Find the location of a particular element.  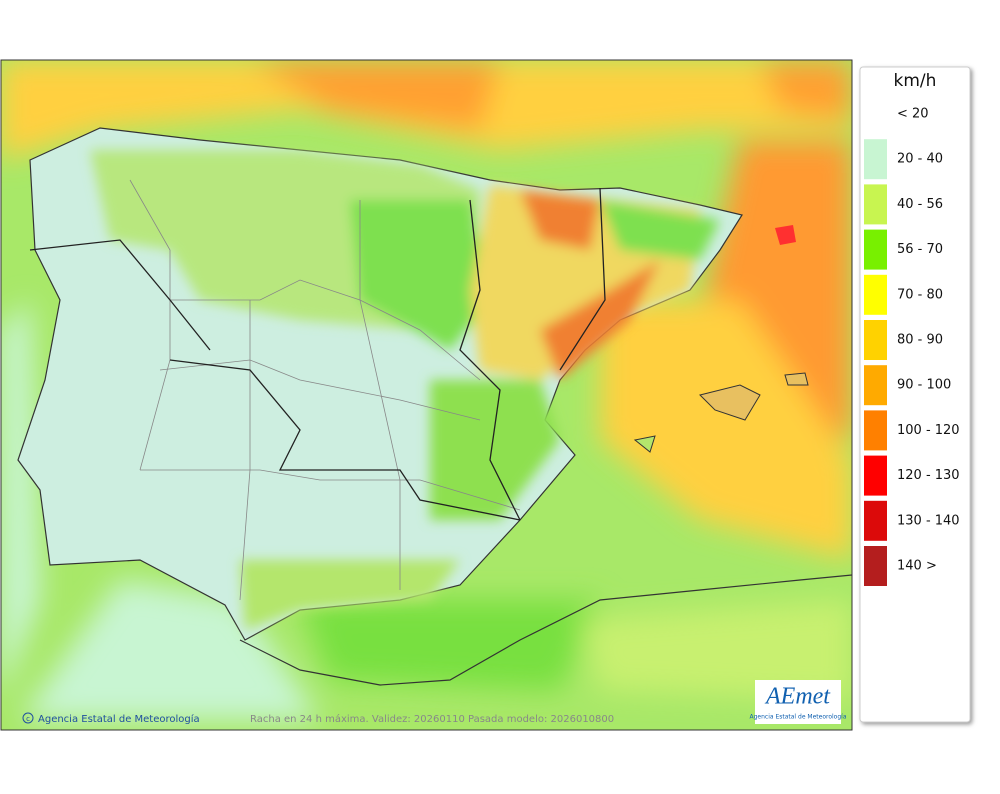

legend-box is located at coordinates (915, 394).